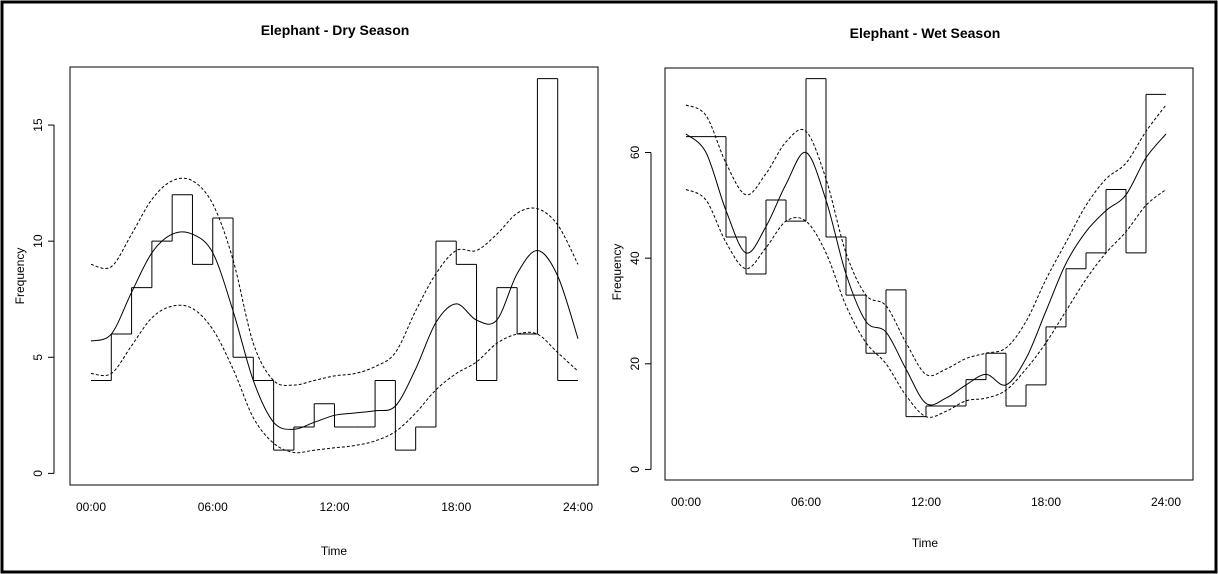  I want to click on ci-upper-line, so click(334, 281).